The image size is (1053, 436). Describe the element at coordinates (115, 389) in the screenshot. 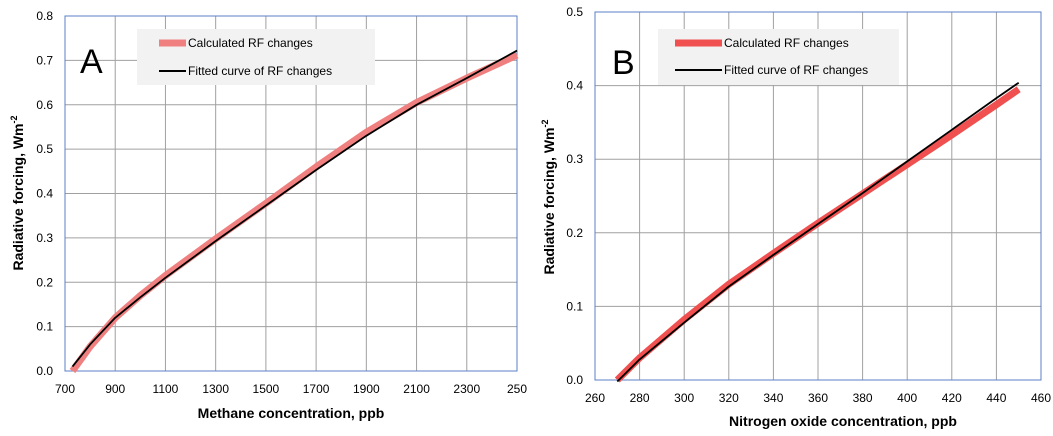

I see `x-tick-label: 900` at that location.